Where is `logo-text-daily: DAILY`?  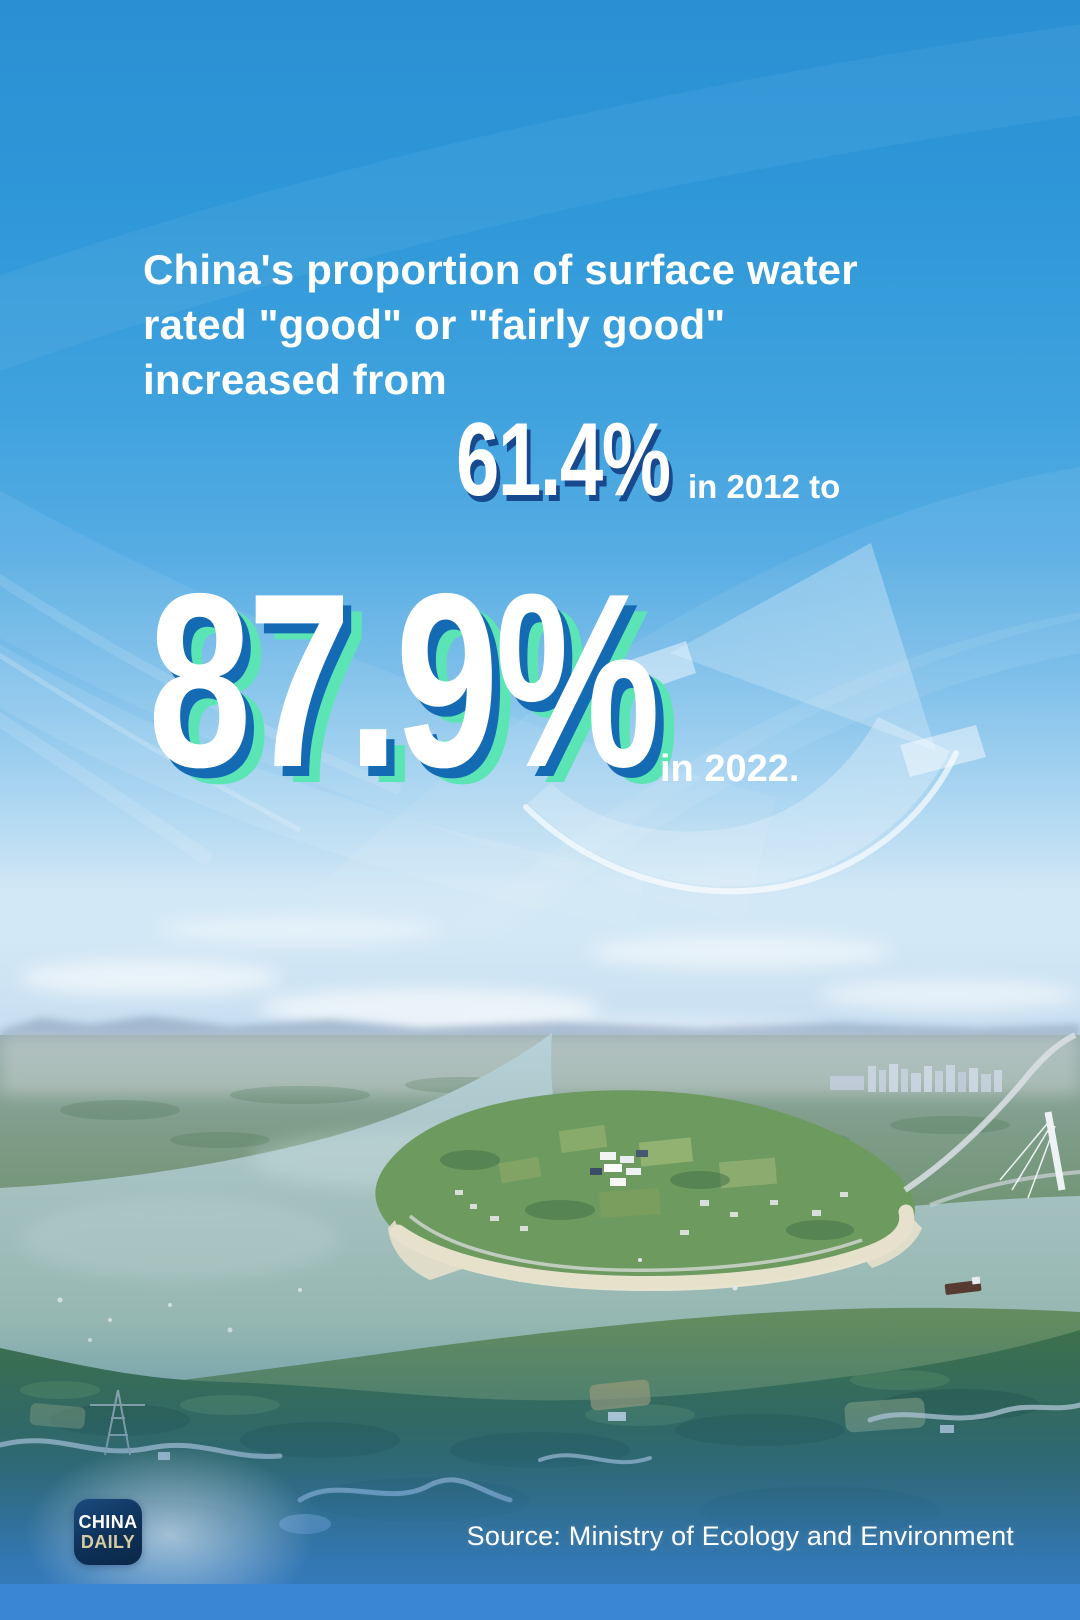 logo-text-daily: DAILY is located at coordinates (108, 1542).